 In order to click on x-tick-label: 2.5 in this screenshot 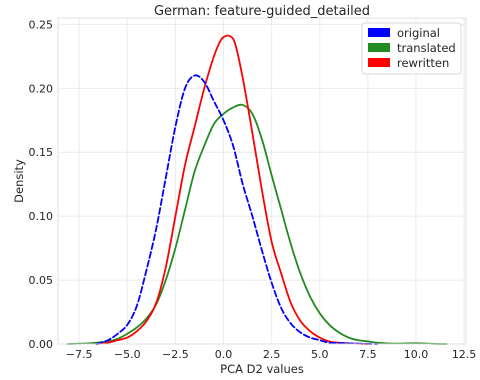, I will do `click(272, 354)`.